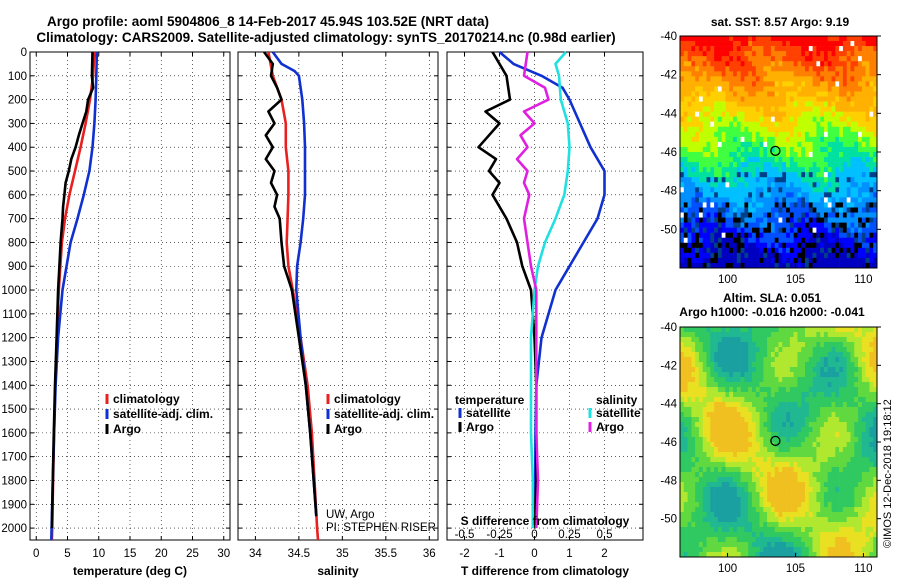 The image size is (900, 585). I want to click on legend-label: satellite-adj. clim., so click(384, 414).